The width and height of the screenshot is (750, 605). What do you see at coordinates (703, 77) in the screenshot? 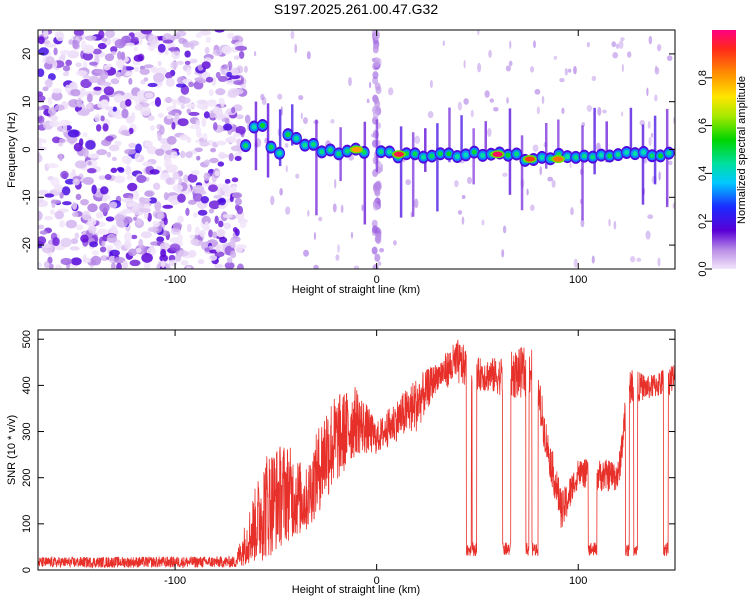
I see `colorbar-tick-label: 0.8` at bounding box center [703, 77].